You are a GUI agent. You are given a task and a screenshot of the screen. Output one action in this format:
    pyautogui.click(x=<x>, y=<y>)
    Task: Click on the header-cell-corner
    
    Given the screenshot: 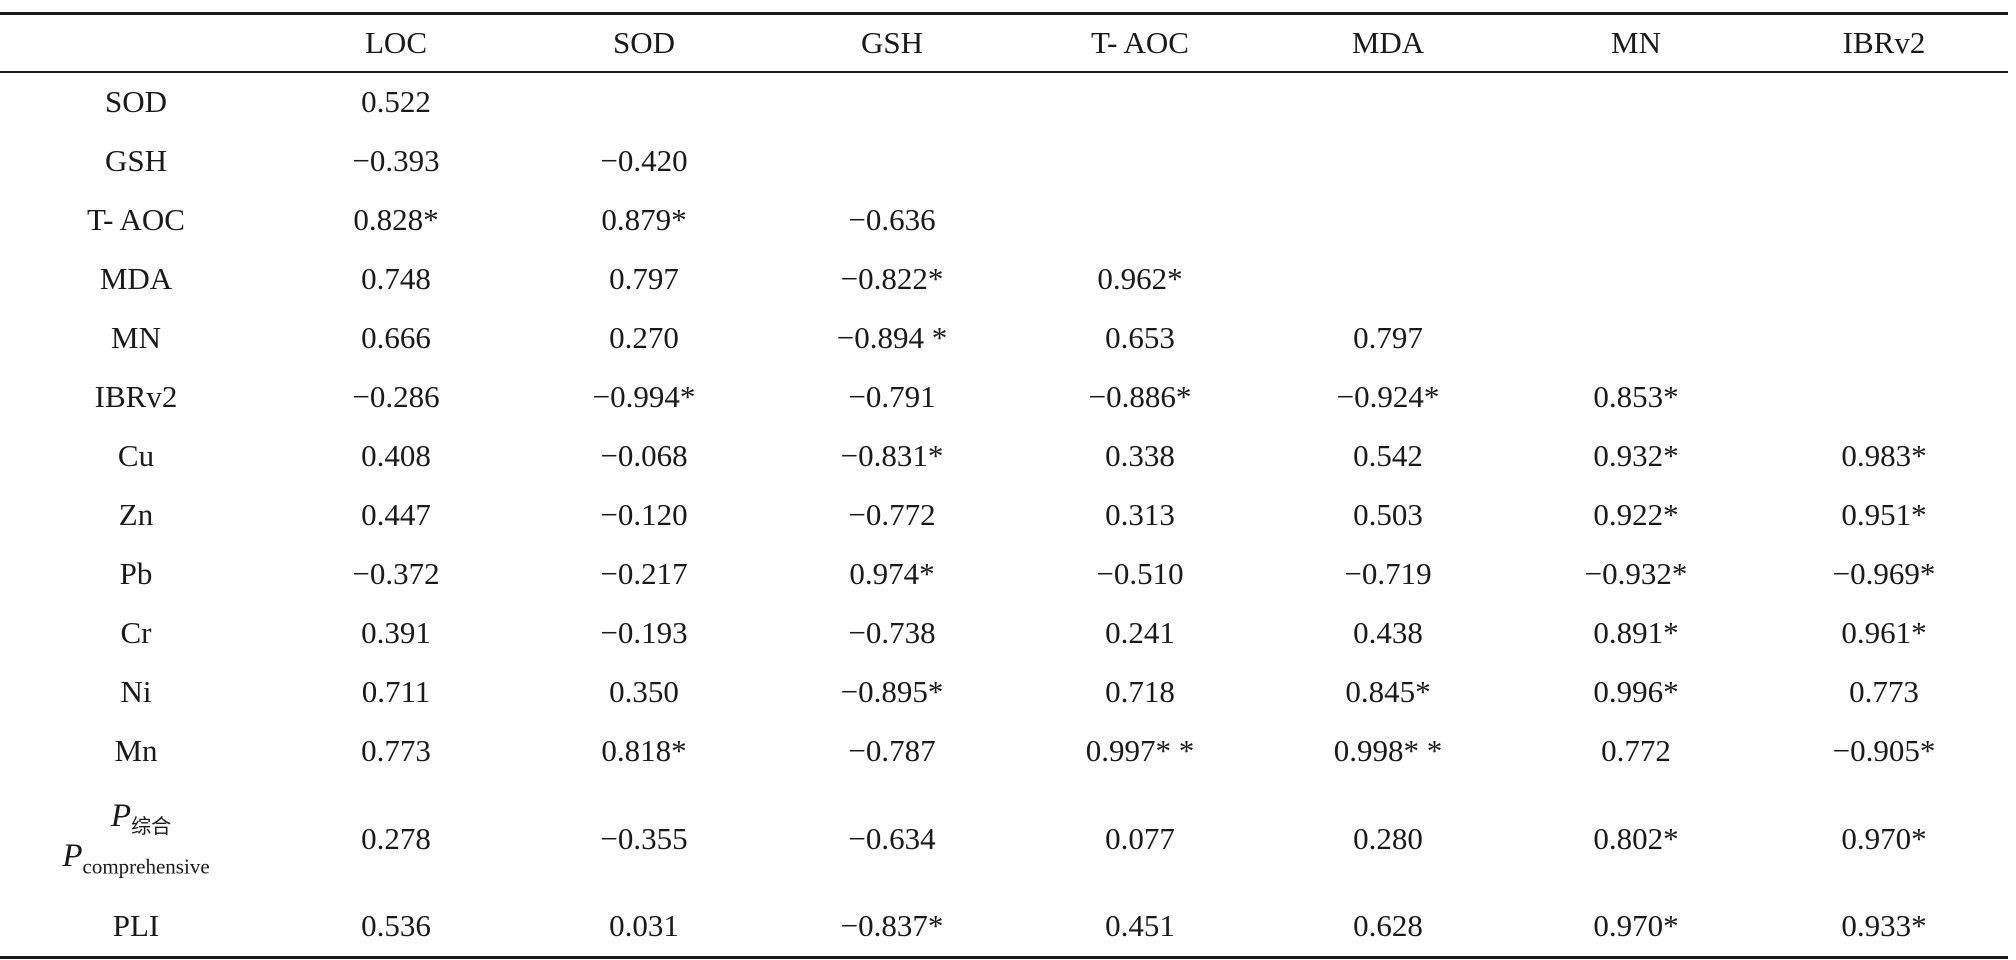 What is the action you would take?
    pyautogui.click(x=136, y=42)
    